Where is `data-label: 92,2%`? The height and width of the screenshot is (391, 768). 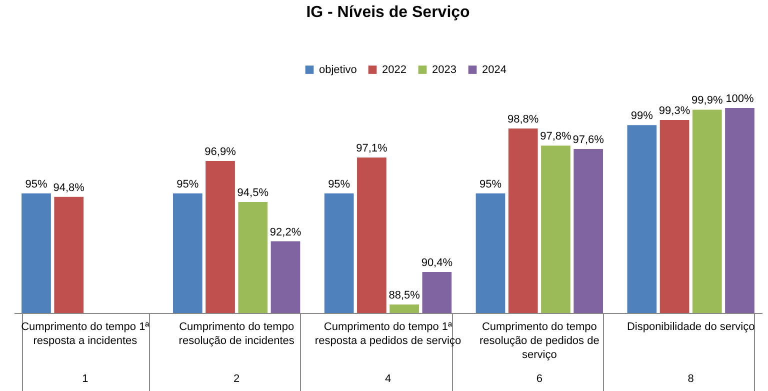 data-label: 92,2% is located at coordinates (286, 232).